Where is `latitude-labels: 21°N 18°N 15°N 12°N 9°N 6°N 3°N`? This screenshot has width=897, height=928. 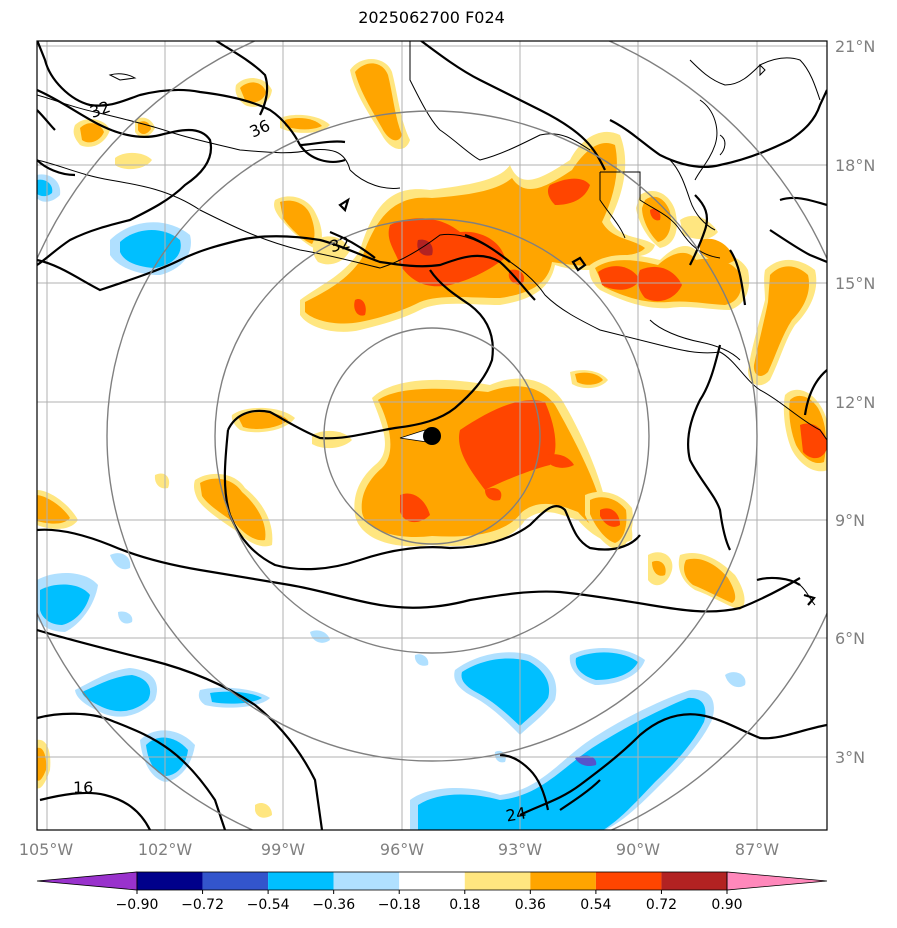
latitude-labels: 21°N 18°N 15°N 12°N 9°N 6°N 3°N is located at coordinates (855, 402).